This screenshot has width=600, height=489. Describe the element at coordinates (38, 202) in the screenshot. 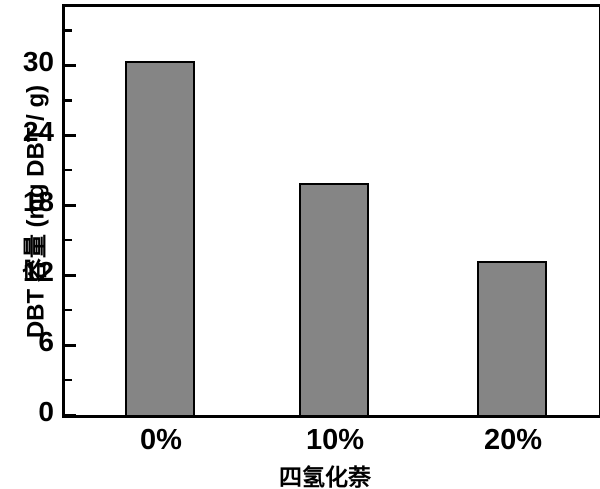

I see `y-tick-label: 18` at that location.